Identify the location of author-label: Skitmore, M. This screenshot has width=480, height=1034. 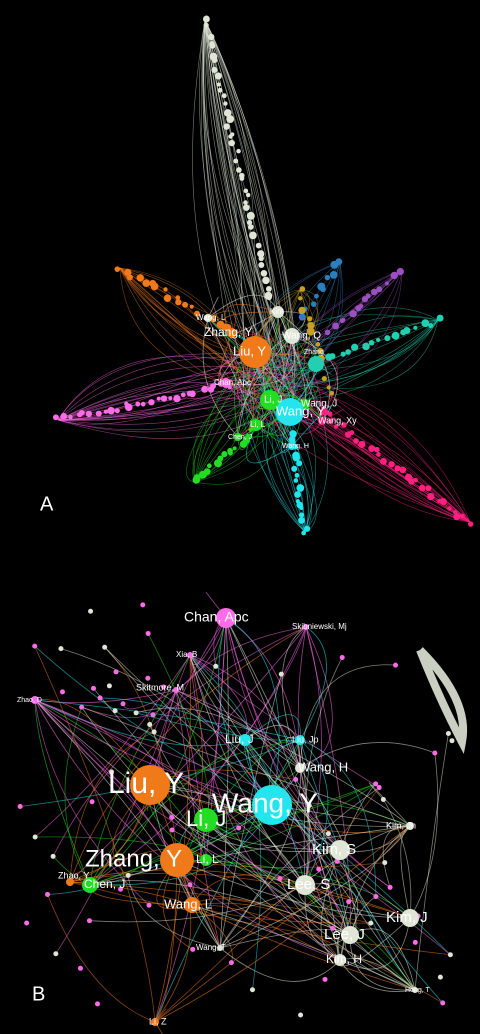
(160, 687).